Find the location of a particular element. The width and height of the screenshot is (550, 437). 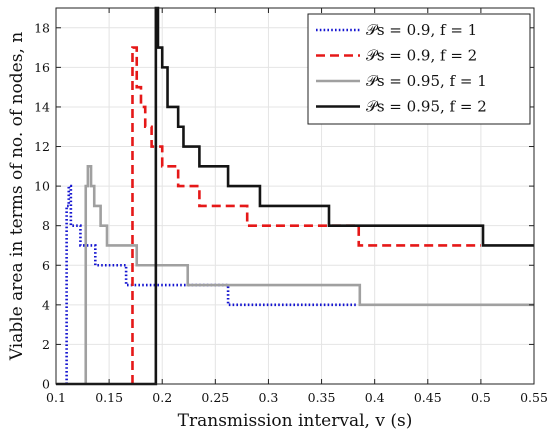

x-tick-label: 0.15 is located at coordinates (109, 397).